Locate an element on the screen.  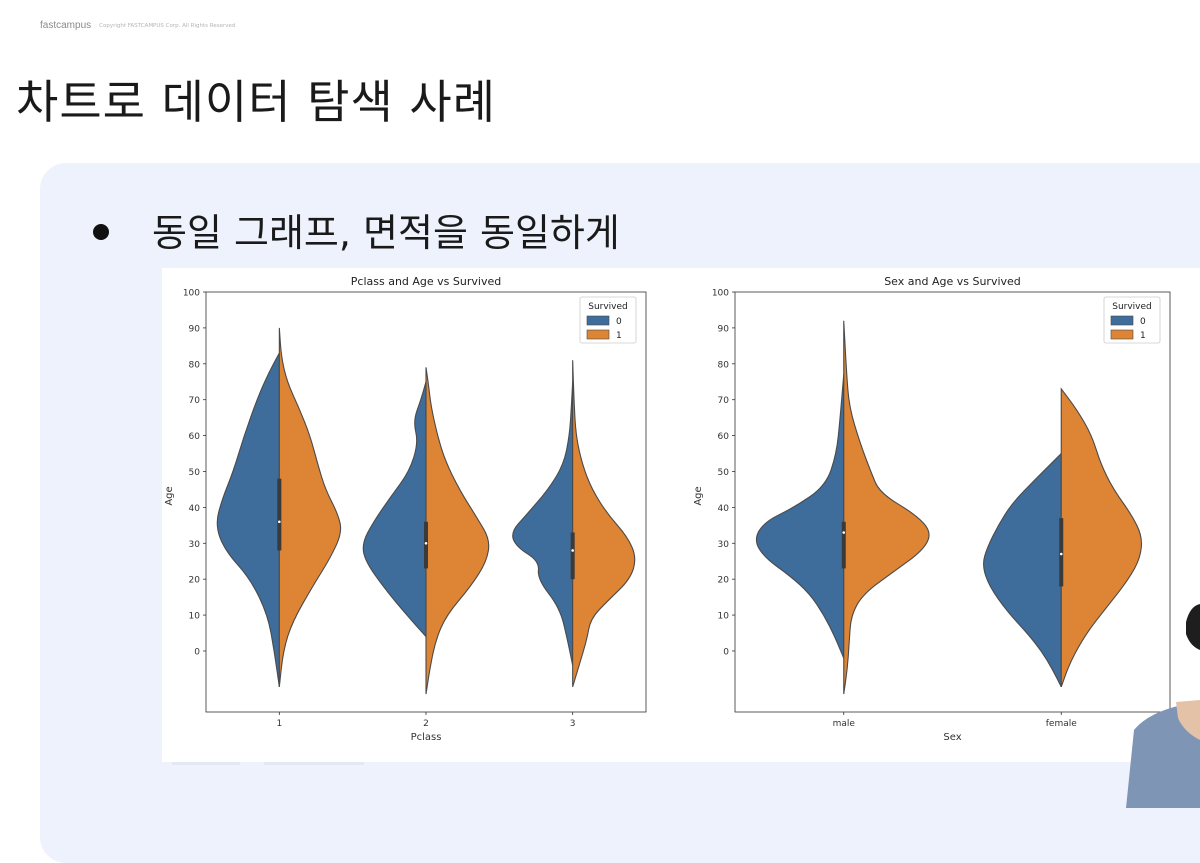
bullet-text: 동일 그래프, 면적을 동일하게 is located at coordinates (386, 233).